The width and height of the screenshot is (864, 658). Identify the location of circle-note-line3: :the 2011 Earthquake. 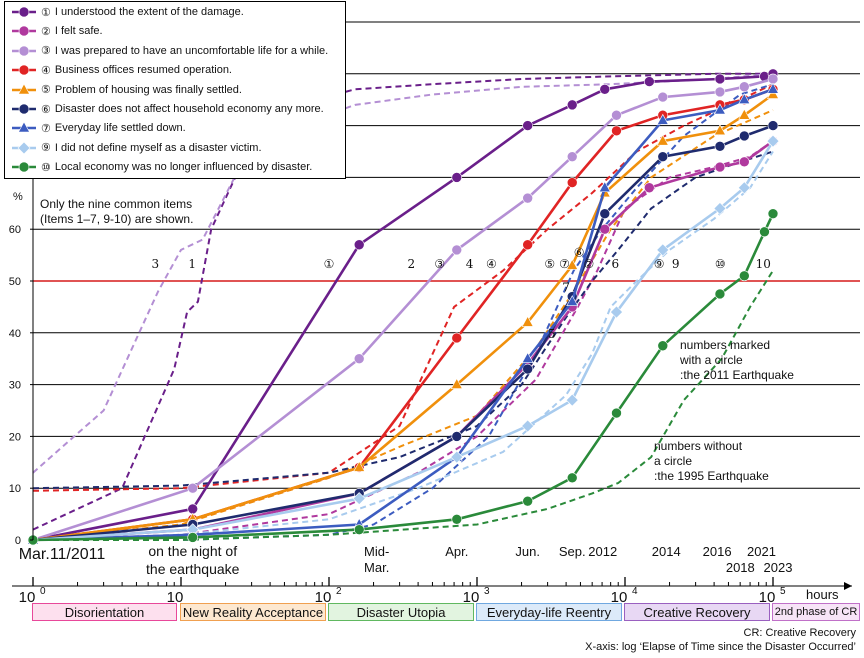
(737, 375).